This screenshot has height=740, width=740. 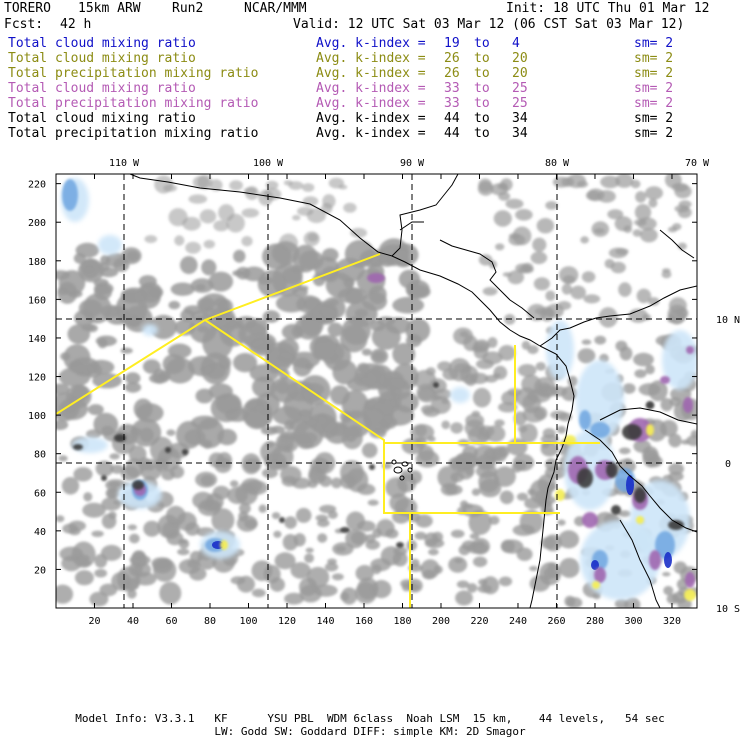 I want to click on x-tick-label: 300, so click(x=633, y=621).